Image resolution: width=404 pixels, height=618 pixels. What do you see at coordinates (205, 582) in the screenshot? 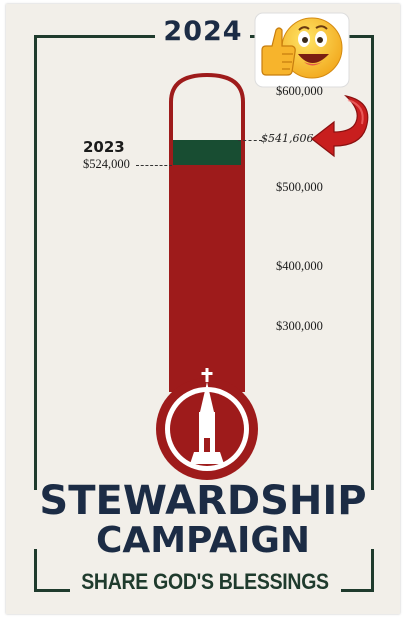
I see `tagline: SHARE GOD'S BLESSINGS` at bounding box center [205, 582].